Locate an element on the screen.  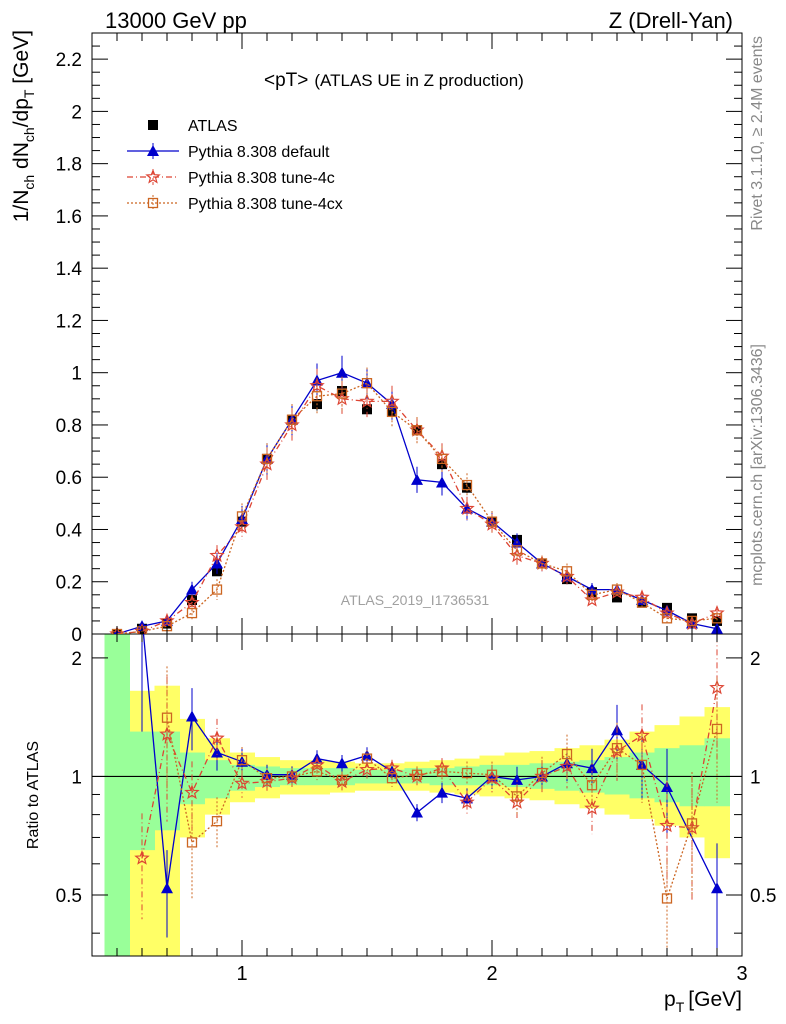
y-tick-label-0.8: 0.8 is located at coordinates (69, 426).